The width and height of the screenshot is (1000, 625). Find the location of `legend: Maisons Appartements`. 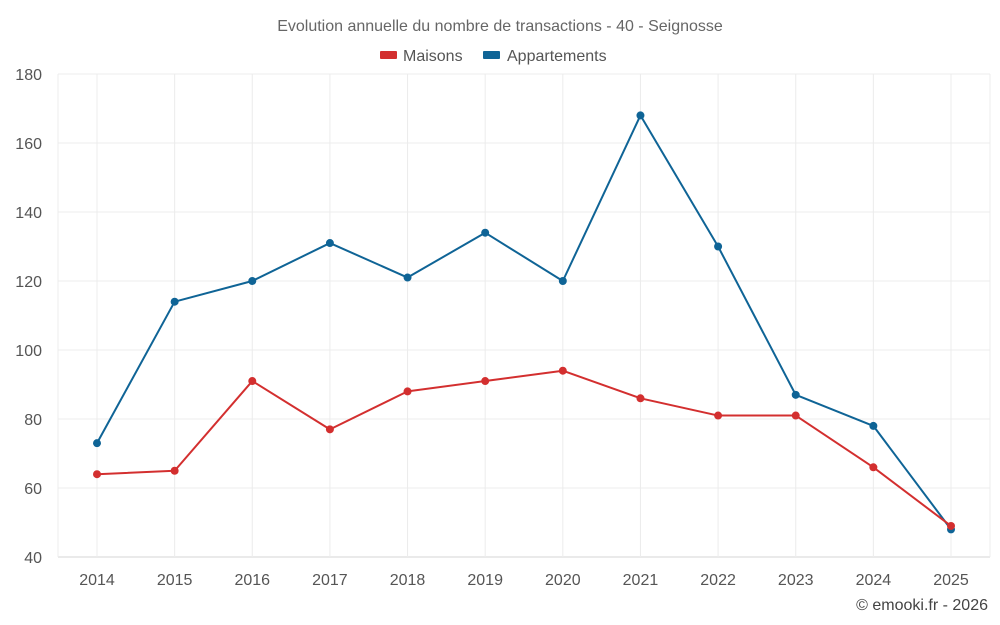

legend: Maisons Appartements is located at coordinates (493, 56).